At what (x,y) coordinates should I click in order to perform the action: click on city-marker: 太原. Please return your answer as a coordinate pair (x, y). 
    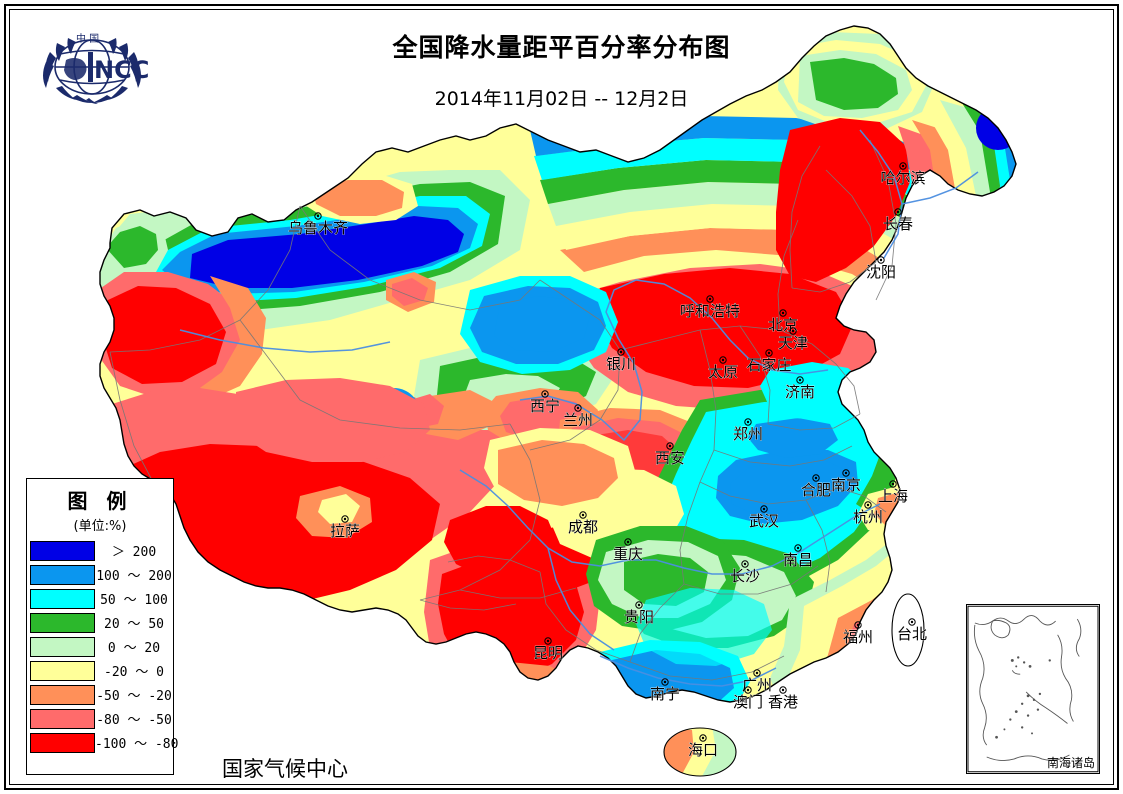
    Looking at the image, I should click on (723, 368).